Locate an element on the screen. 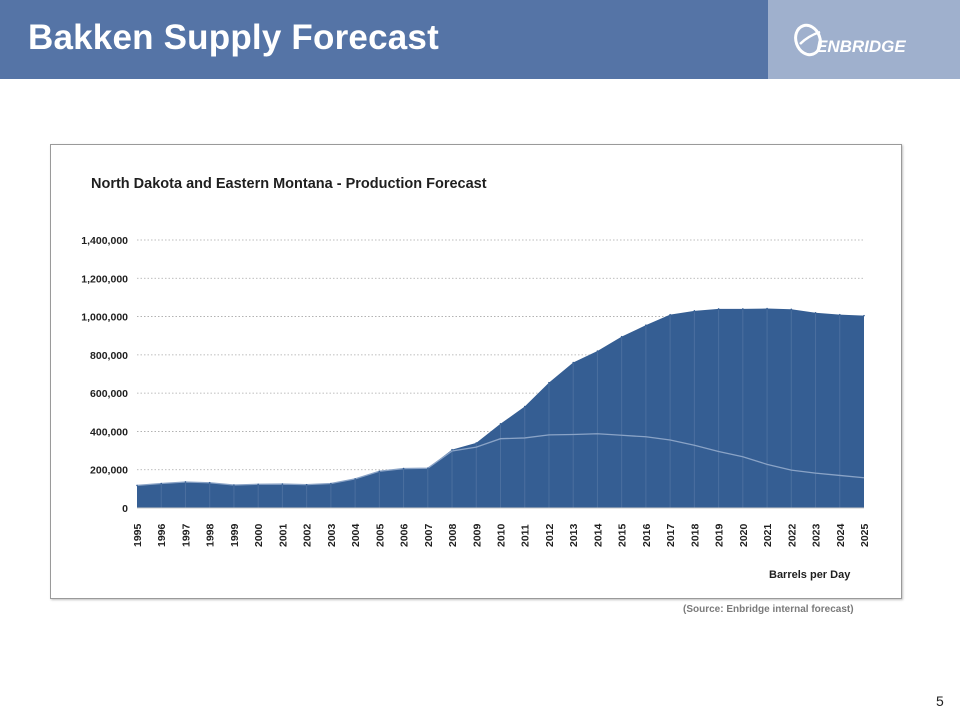  x-tick-label: 2002 is located at coordinates (308, 535).